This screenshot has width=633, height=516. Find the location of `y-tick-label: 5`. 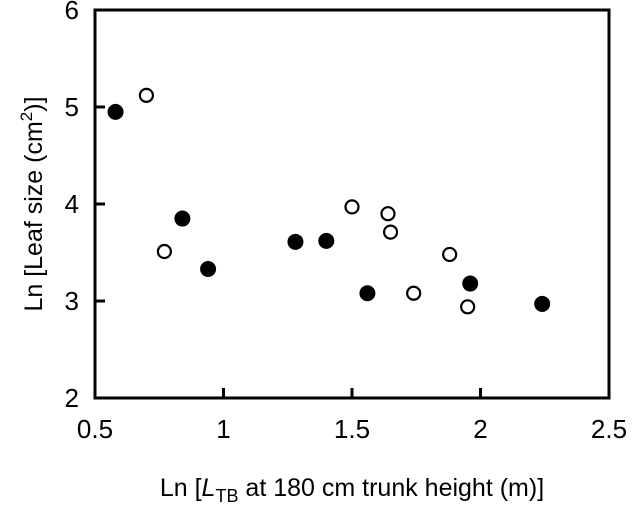

y-tick-label: 5 is located at coordinates (72, 107).